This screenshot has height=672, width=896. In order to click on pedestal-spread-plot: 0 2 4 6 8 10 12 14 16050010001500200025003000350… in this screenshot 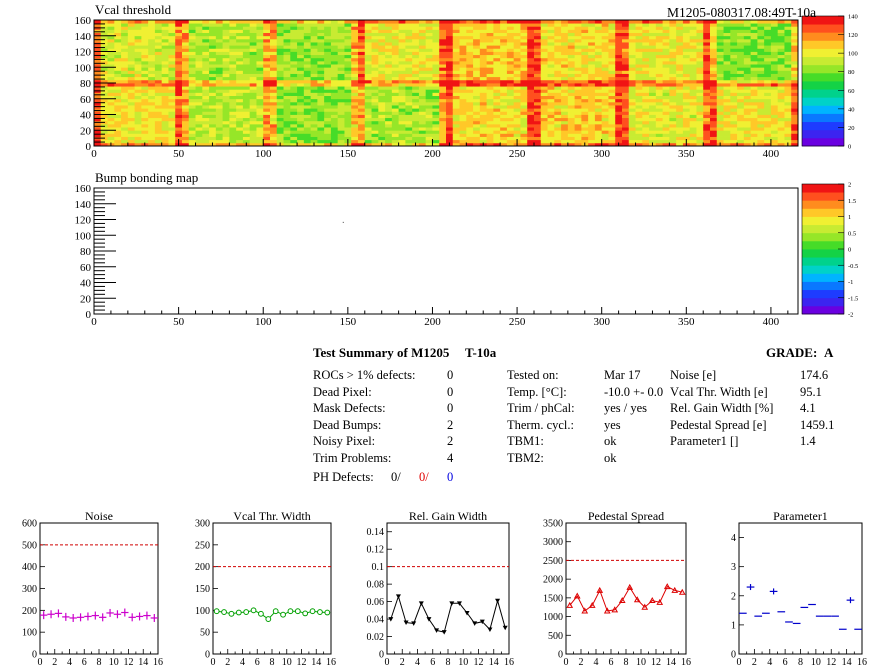, I will do `click(617, 588)`.